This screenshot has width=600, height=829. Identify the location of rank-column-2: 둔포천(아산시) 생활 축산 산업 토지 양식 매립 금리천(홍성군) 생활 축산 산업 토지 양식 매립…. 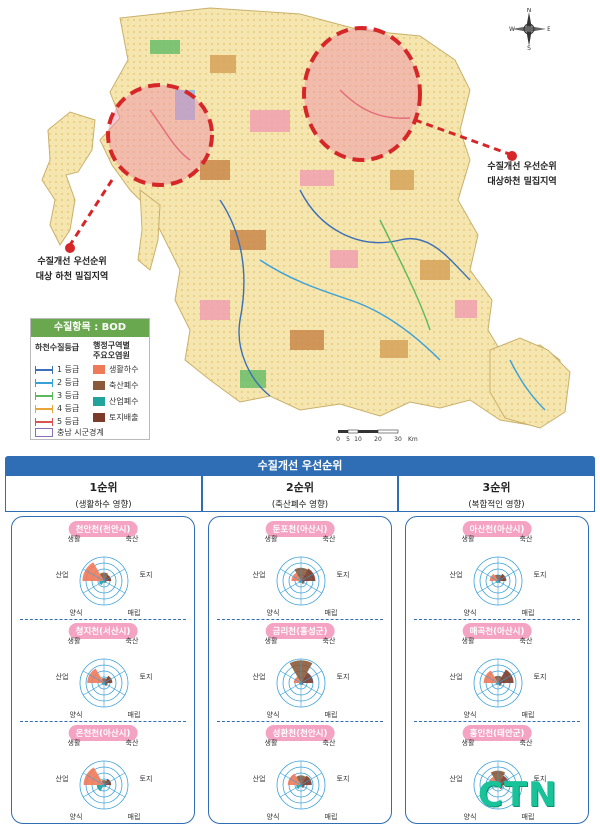
(300, 670).